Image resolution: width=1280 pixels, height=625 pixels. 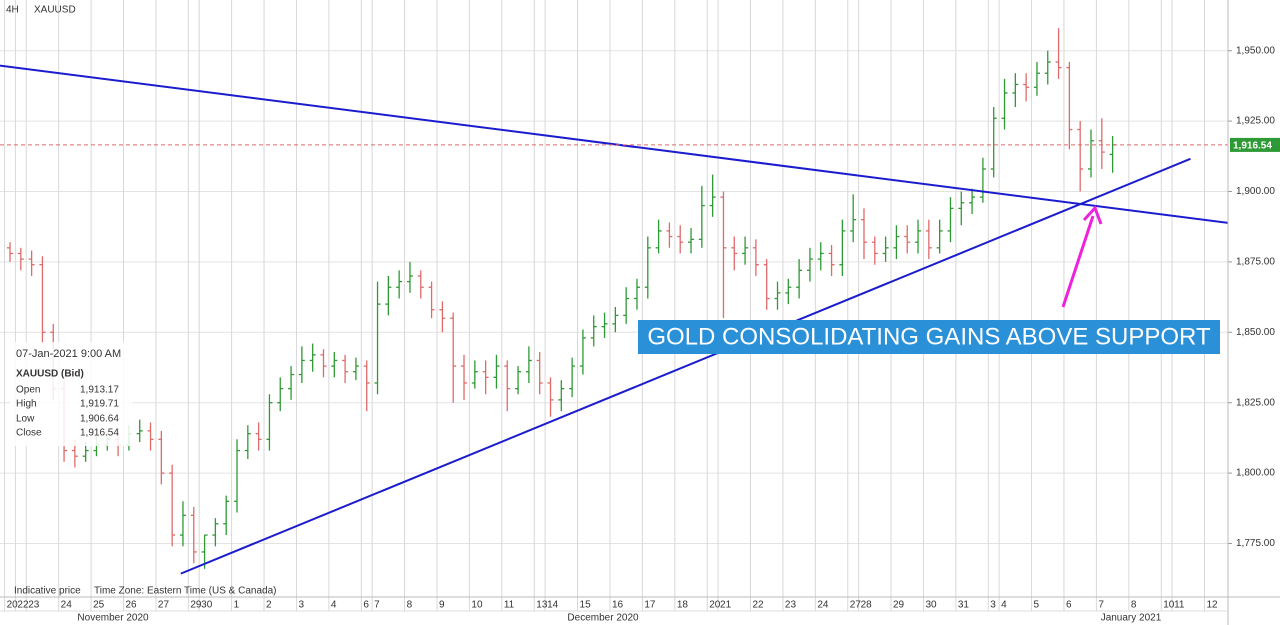 What do you see at coordinates (99, 404) in the screenshot?
I see `info-value: 1,919.71` at bounding box center [99, 404].